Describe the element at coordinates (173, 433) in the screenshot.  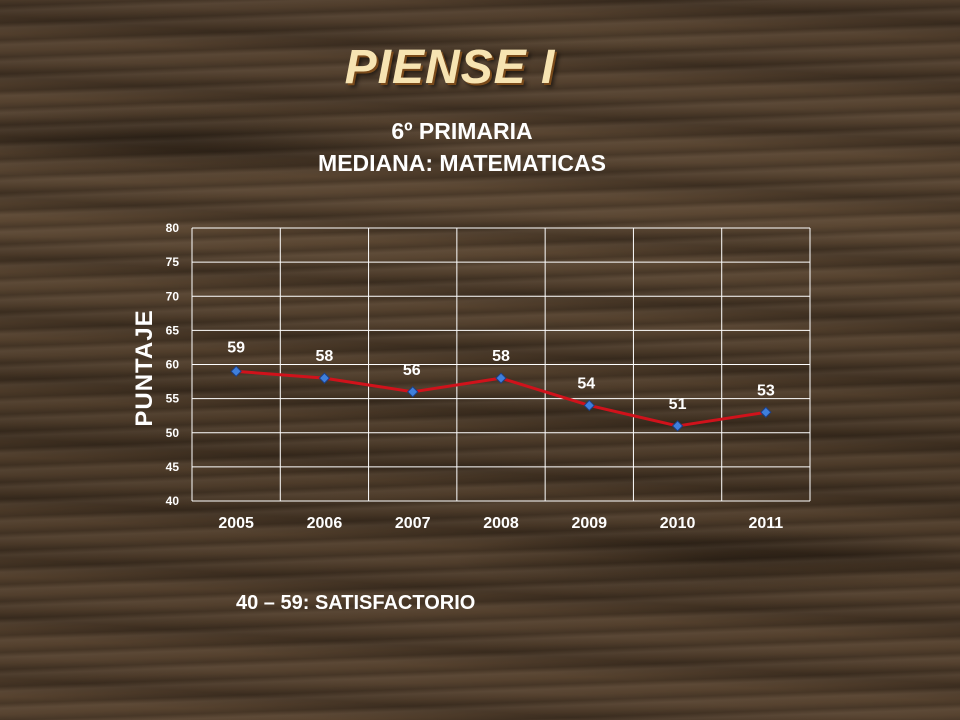
I see `y-tick-label: 50` at that location.